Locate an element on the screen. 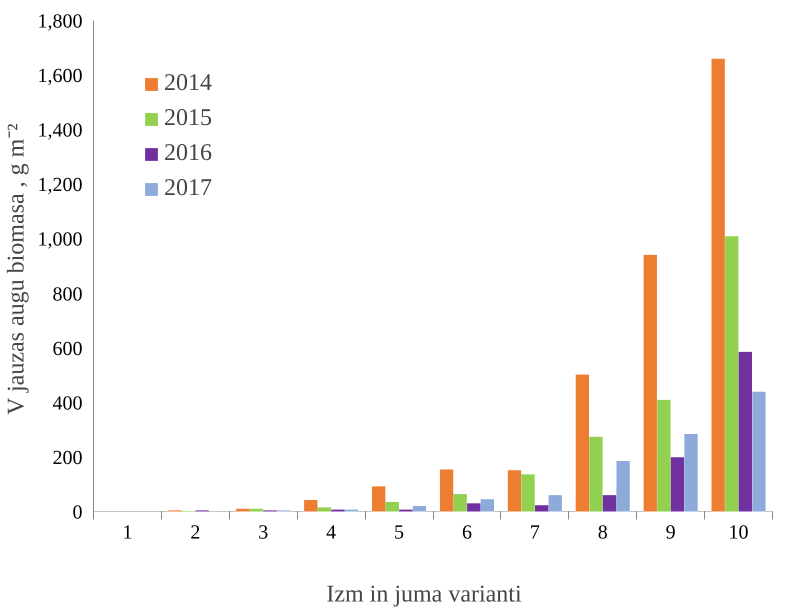 The image size is (792, 610). legend-label: 2015 is located at coordinates (188, 118).